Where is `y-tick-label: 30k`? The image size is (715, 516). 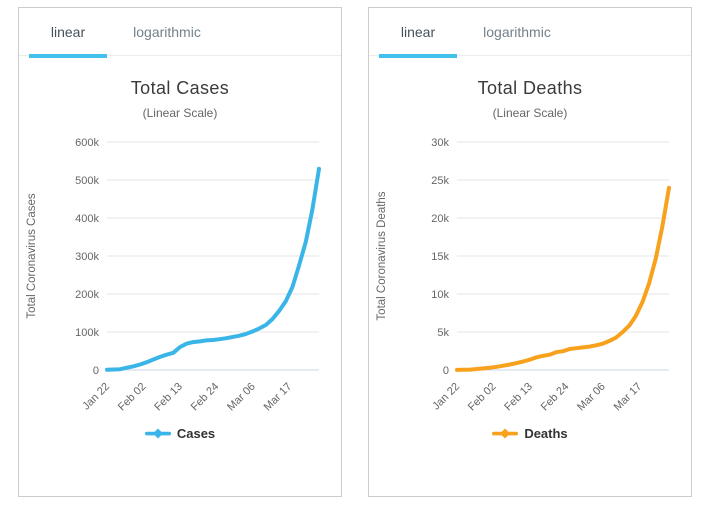
y-tick-label: 30k is located at coordinates (440, 143).